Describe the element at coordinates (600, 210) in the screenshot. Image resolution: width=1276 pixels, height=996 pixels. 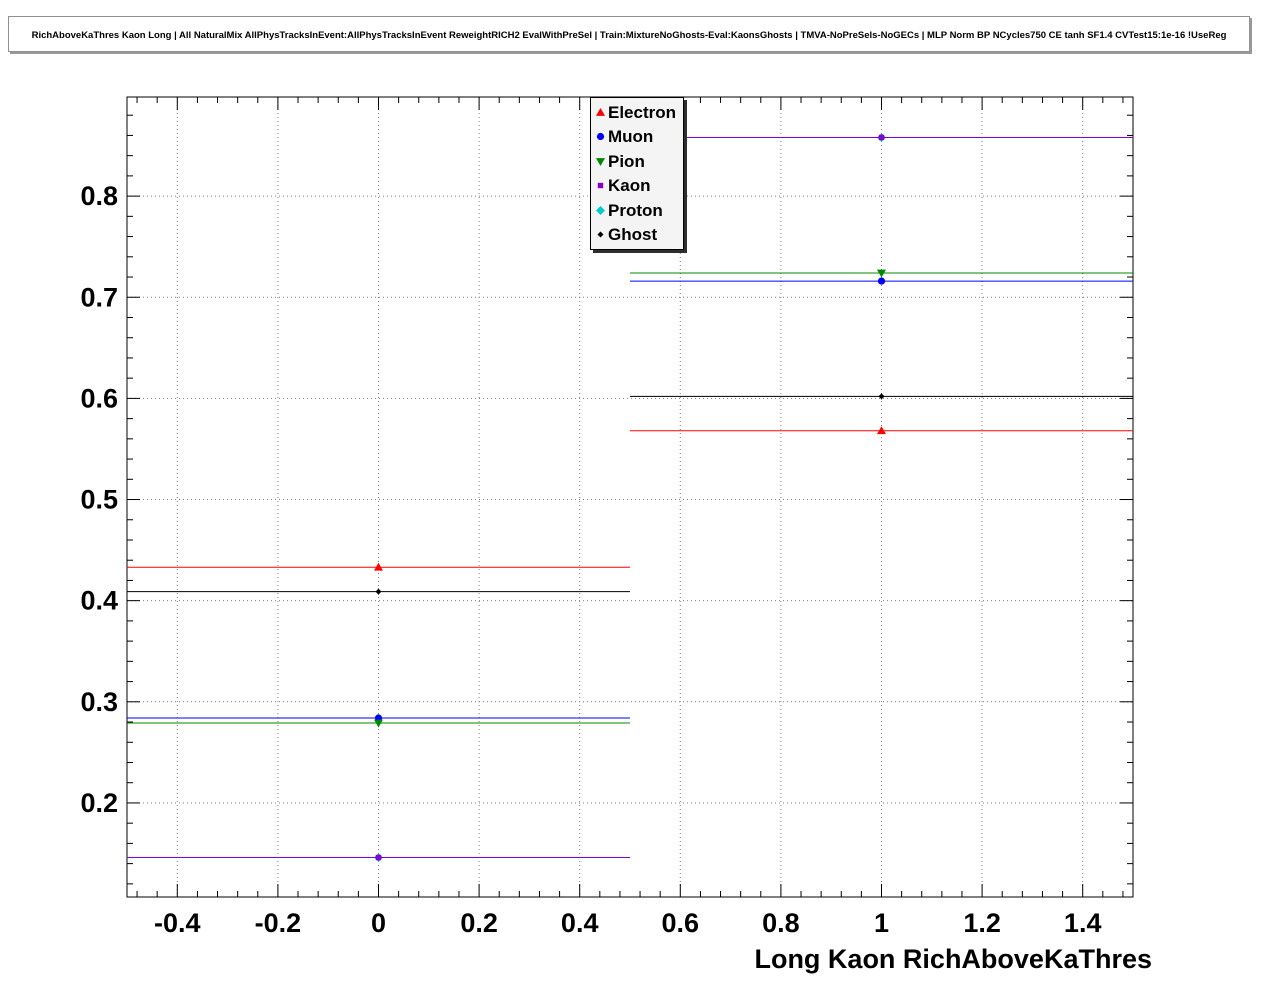
I see `proton-marker-icon` at that location.